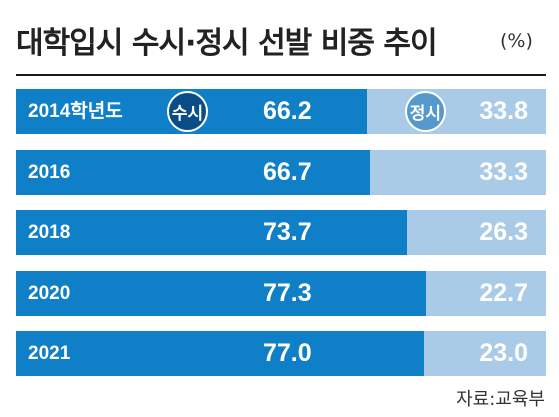  I want to click on value-label-susi: 77.3, so click(287, 292).